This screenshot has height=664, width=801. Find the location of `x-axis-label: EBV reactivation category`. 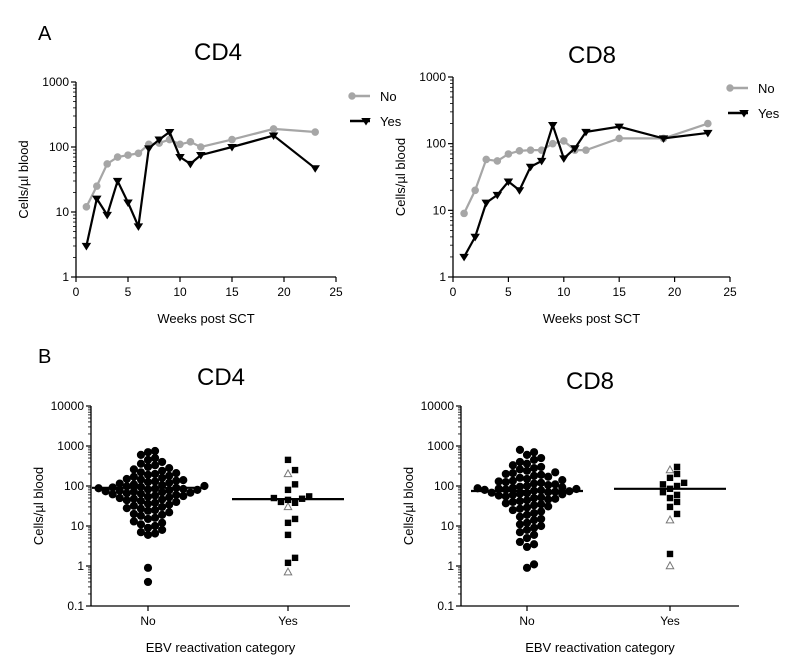

x-axis-label: EBV reactivation category is located at coordinates (600, 647).